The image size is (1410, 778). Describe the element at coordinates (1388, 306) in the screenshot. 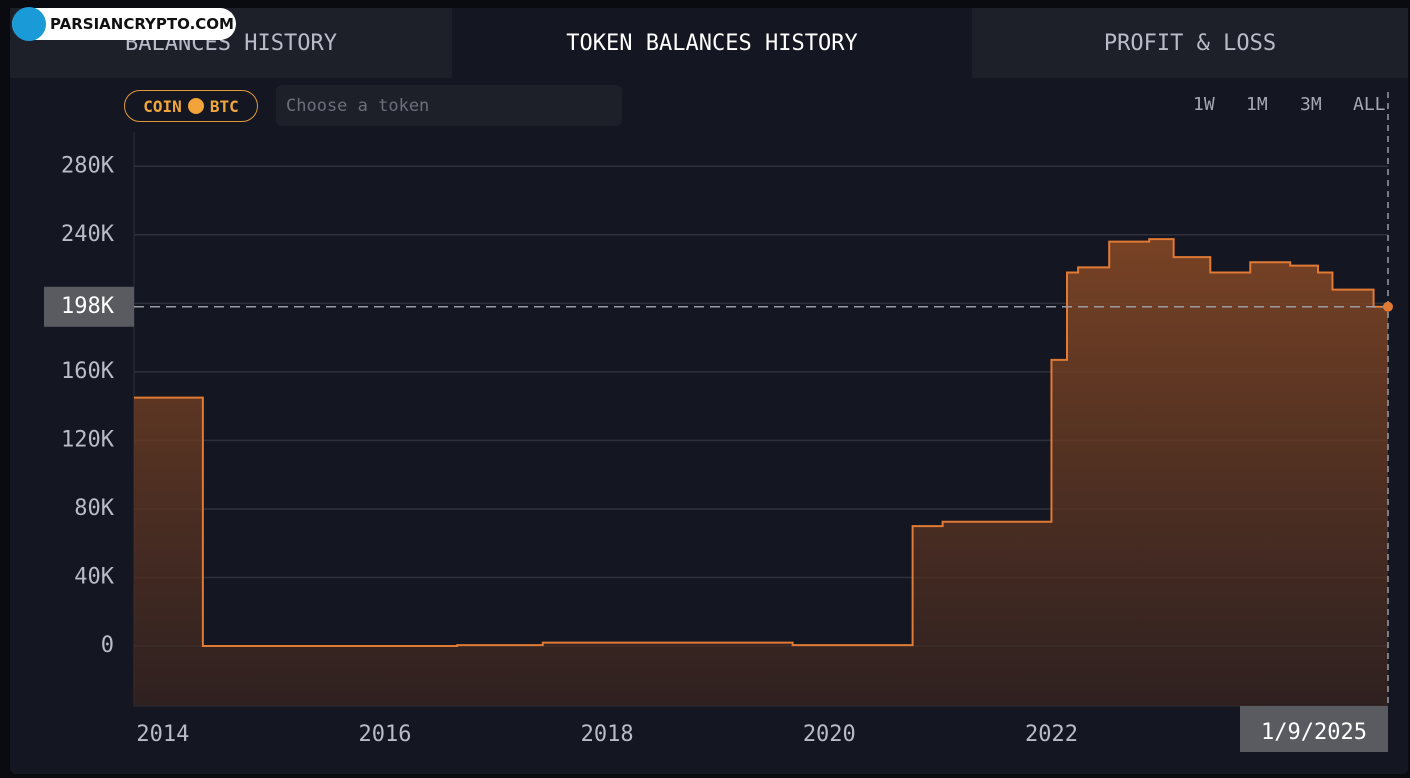

I see `crosshair-dot` at that location.